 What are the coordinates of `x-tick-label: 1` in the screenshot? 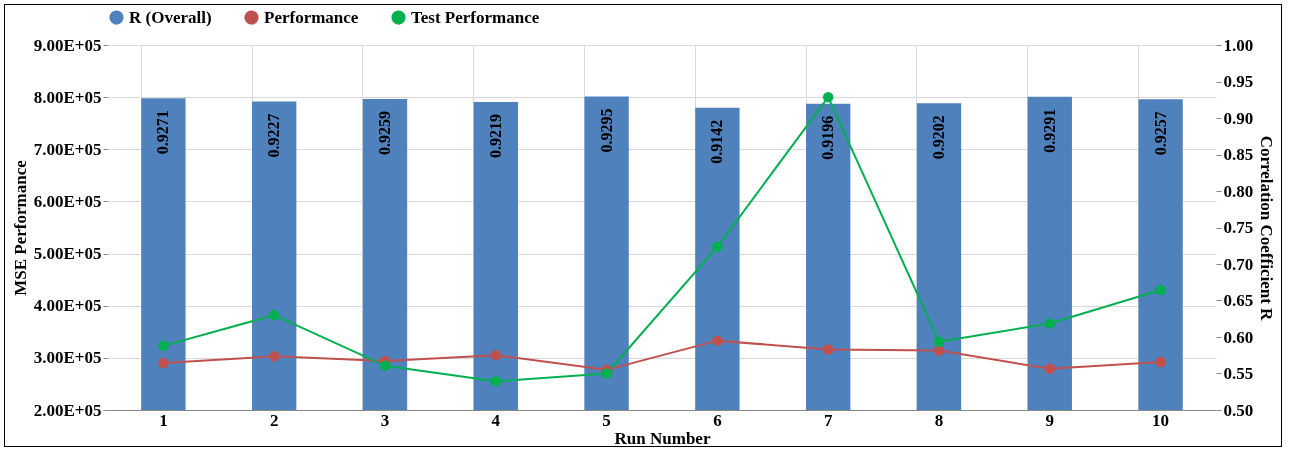 It's located at (163, 420).